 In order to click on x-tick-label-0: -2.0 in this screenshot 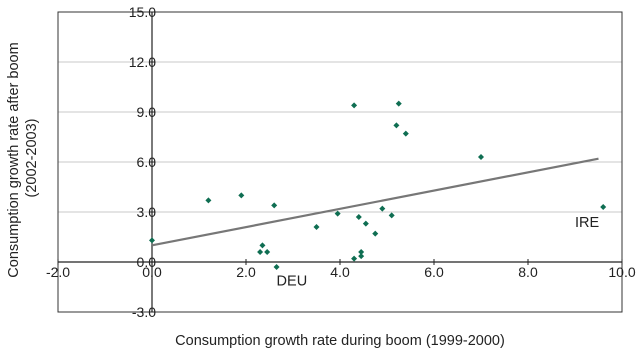, I will do `click(58, 272)`.